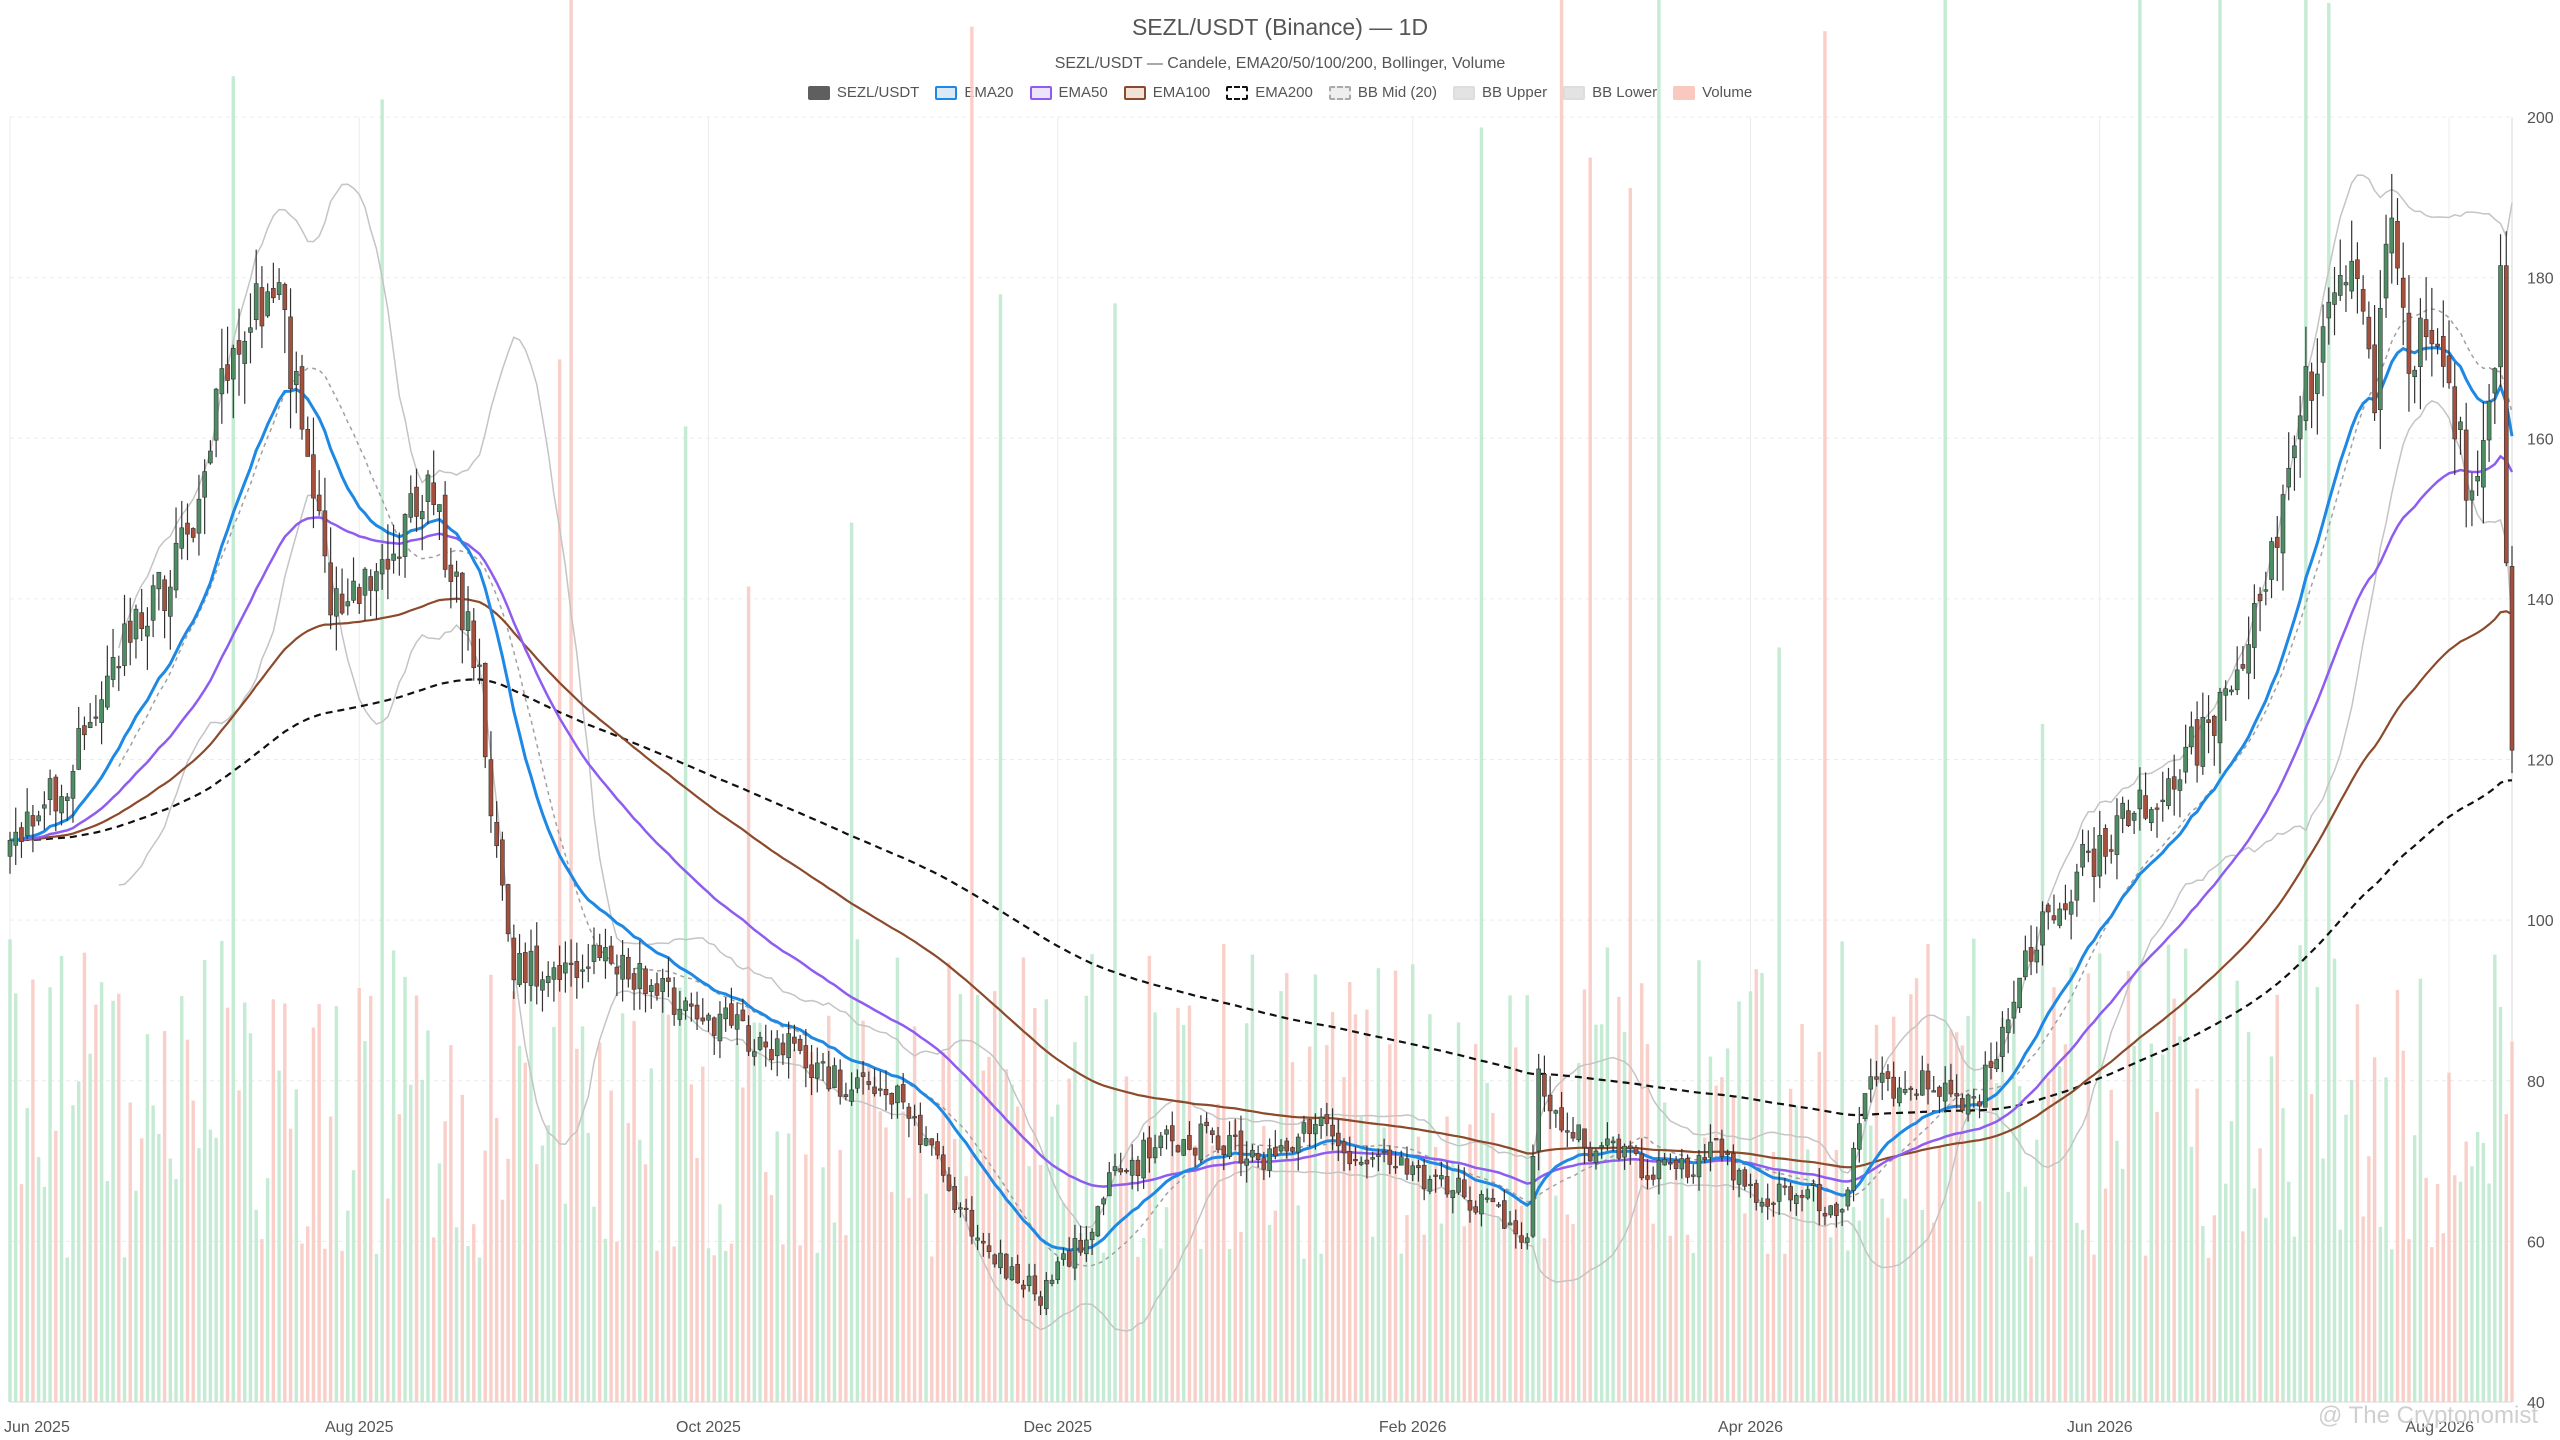  Describe the element at coordinates (1057, 1427) in the screenshot. I see `x-tick-label: Dec 2025` at that location.